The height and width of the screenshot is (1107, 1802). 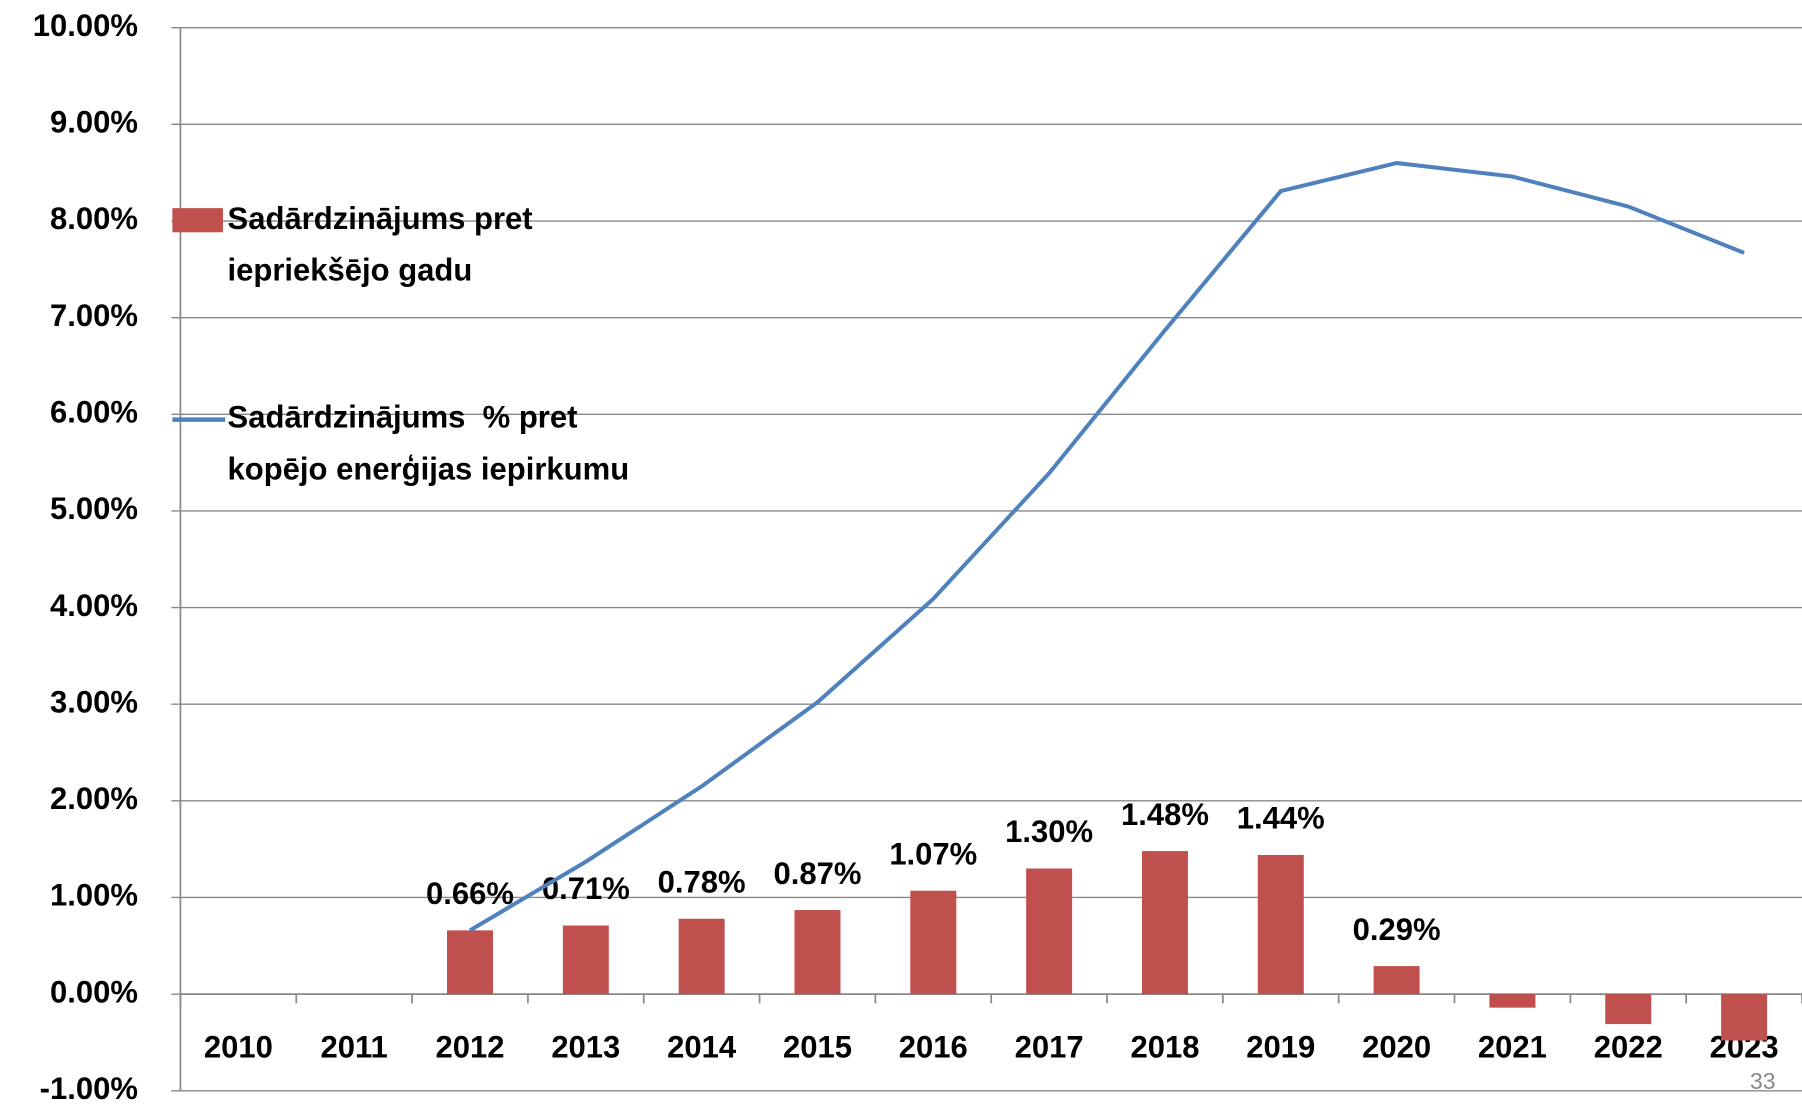 What do you see at coordinates (354, 1047) in the screenshot?
I see `x-tick-label: 2011` at bounding box center [354, 1047].